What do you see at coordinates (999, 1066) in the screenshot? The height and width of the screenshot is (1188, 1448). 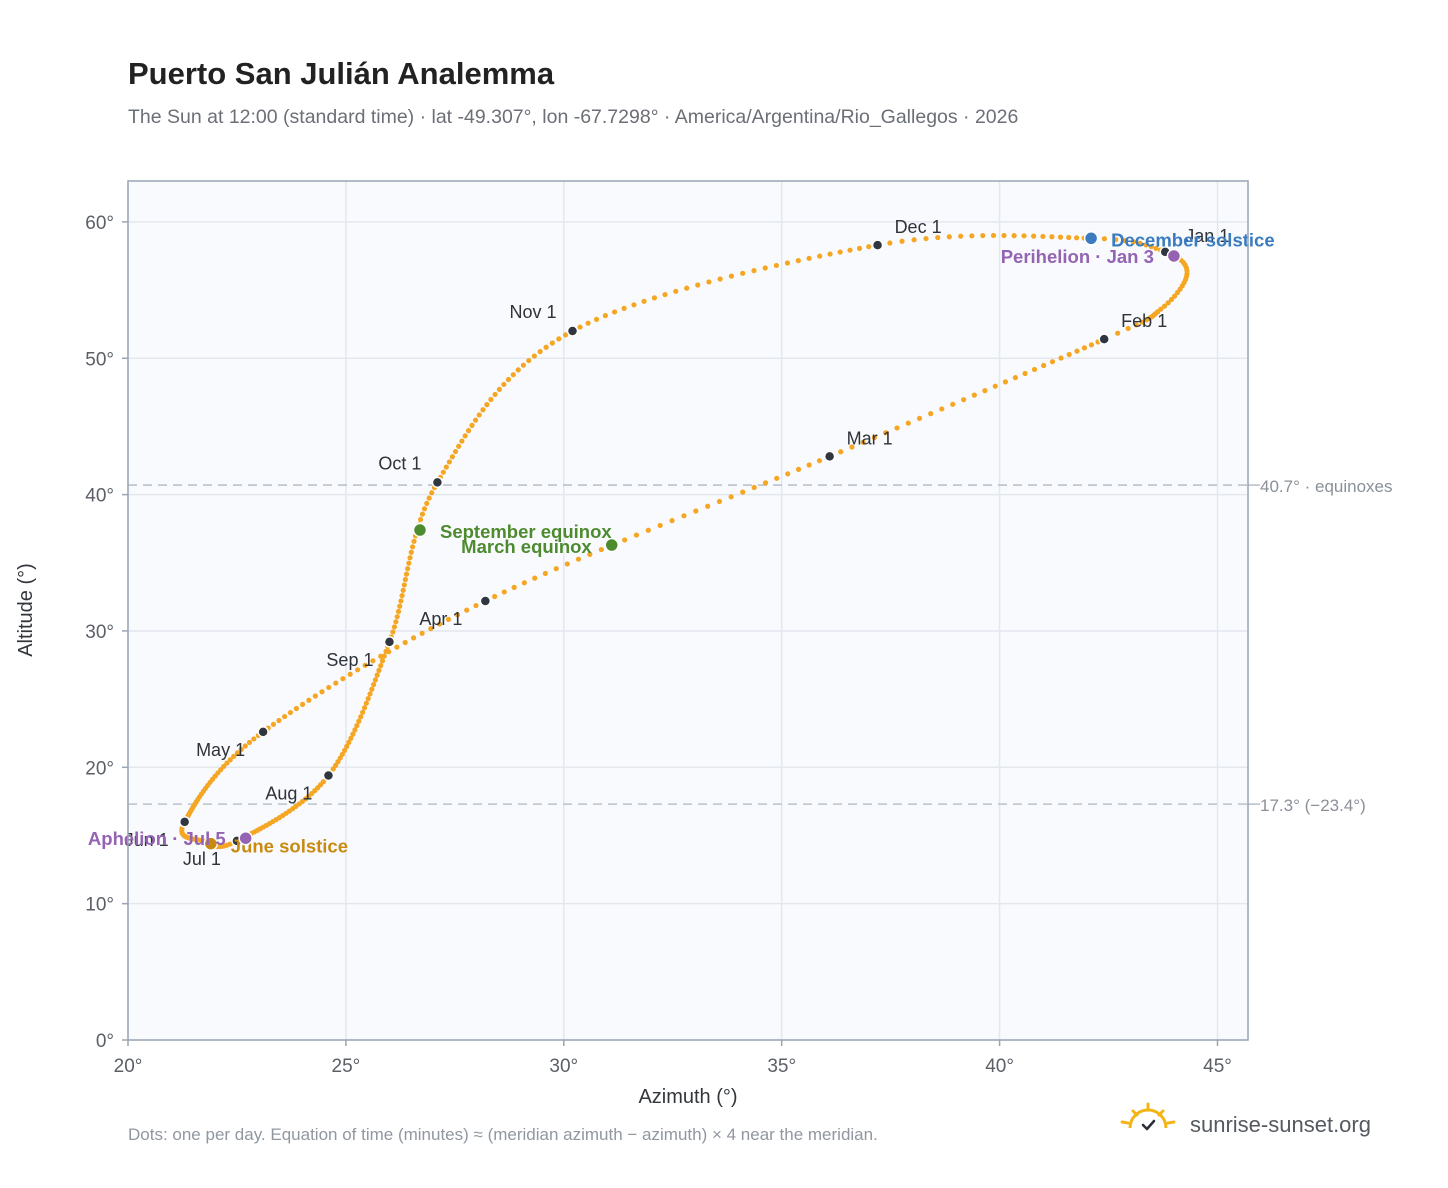 I see `x-tick-label: 40°` at bounding box center [999, 1066].